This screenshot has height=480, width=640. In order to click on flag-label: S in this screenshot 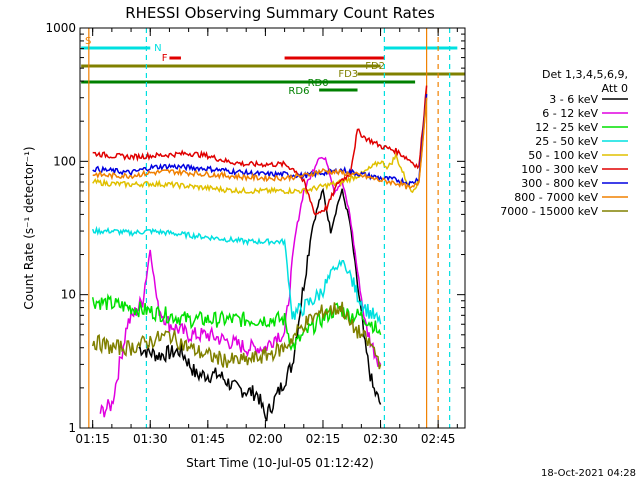, I will do `click(88, 41)`.